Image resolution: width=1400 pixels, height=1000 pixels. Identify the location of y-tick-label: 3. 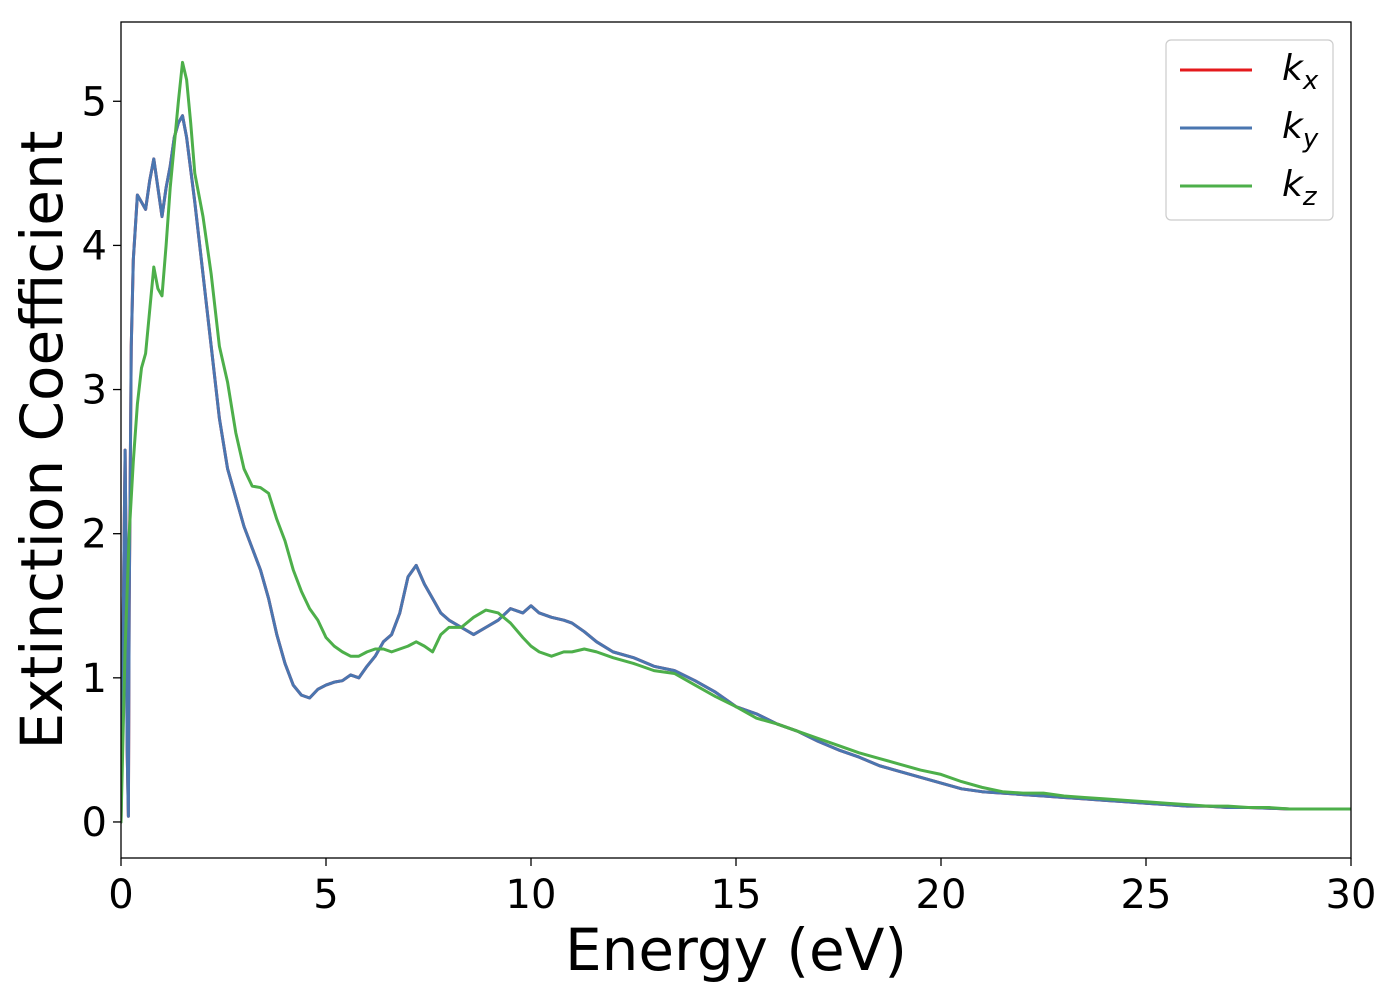
(94, 391).